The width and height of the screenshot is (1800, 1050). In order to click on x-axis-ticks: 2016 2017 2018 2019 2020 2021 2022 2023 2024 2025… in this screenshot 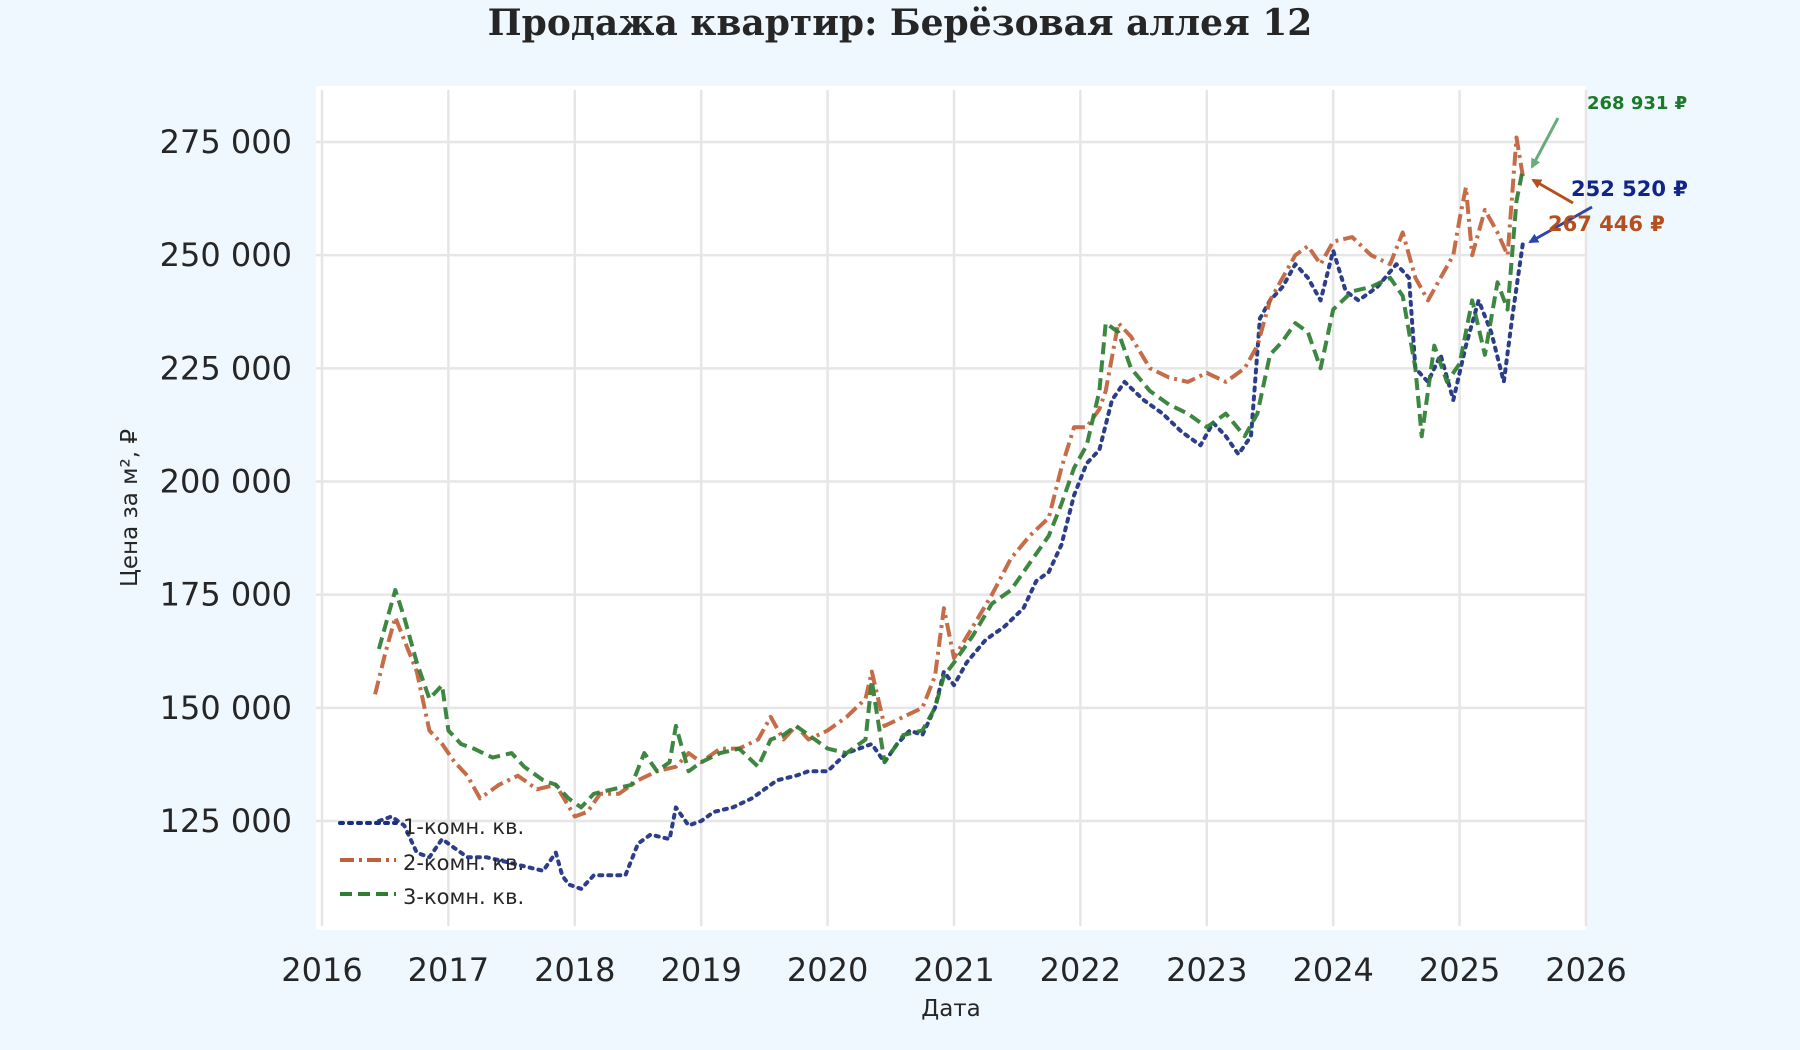, I will do `click(953, 970)`.